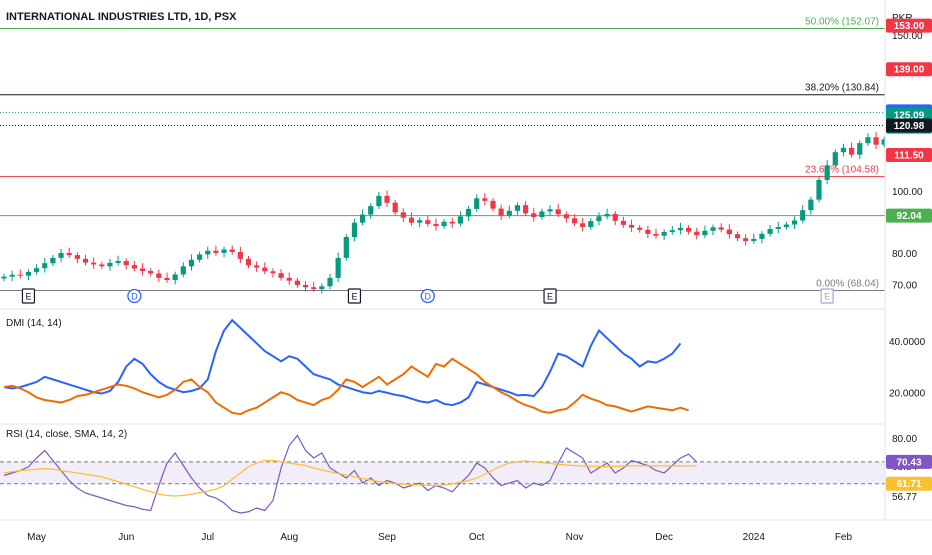  I want to click on axis-tag-stop: 111.50, so click(909, 155).